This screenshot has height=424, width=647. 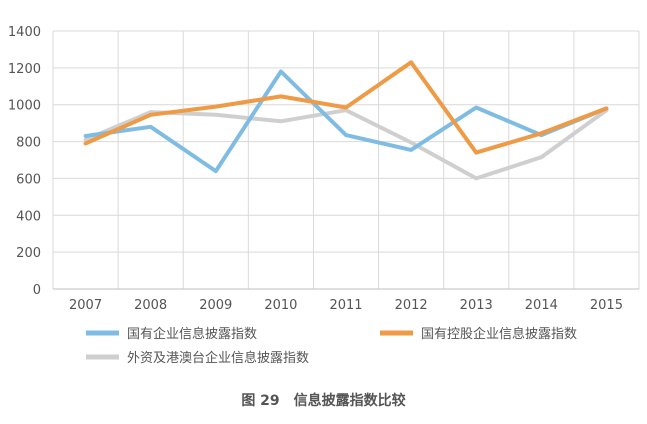 What do you see at coordinates (280, 305) in the screenshot?
I see `x-tick-label: 2010` at bounding box center [280, 305].